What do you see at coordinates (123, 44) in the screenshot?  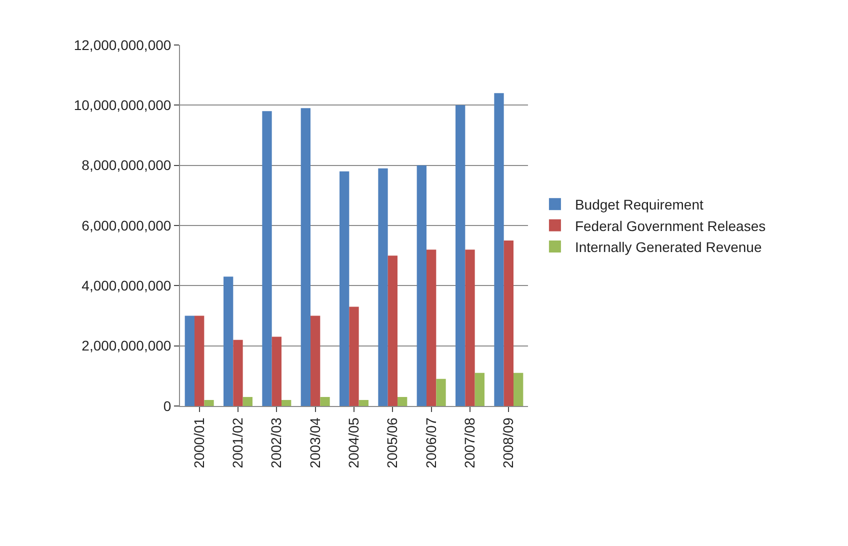 I see `y-tick-label: 12,000,000,000` at bounding box center [123, 44].